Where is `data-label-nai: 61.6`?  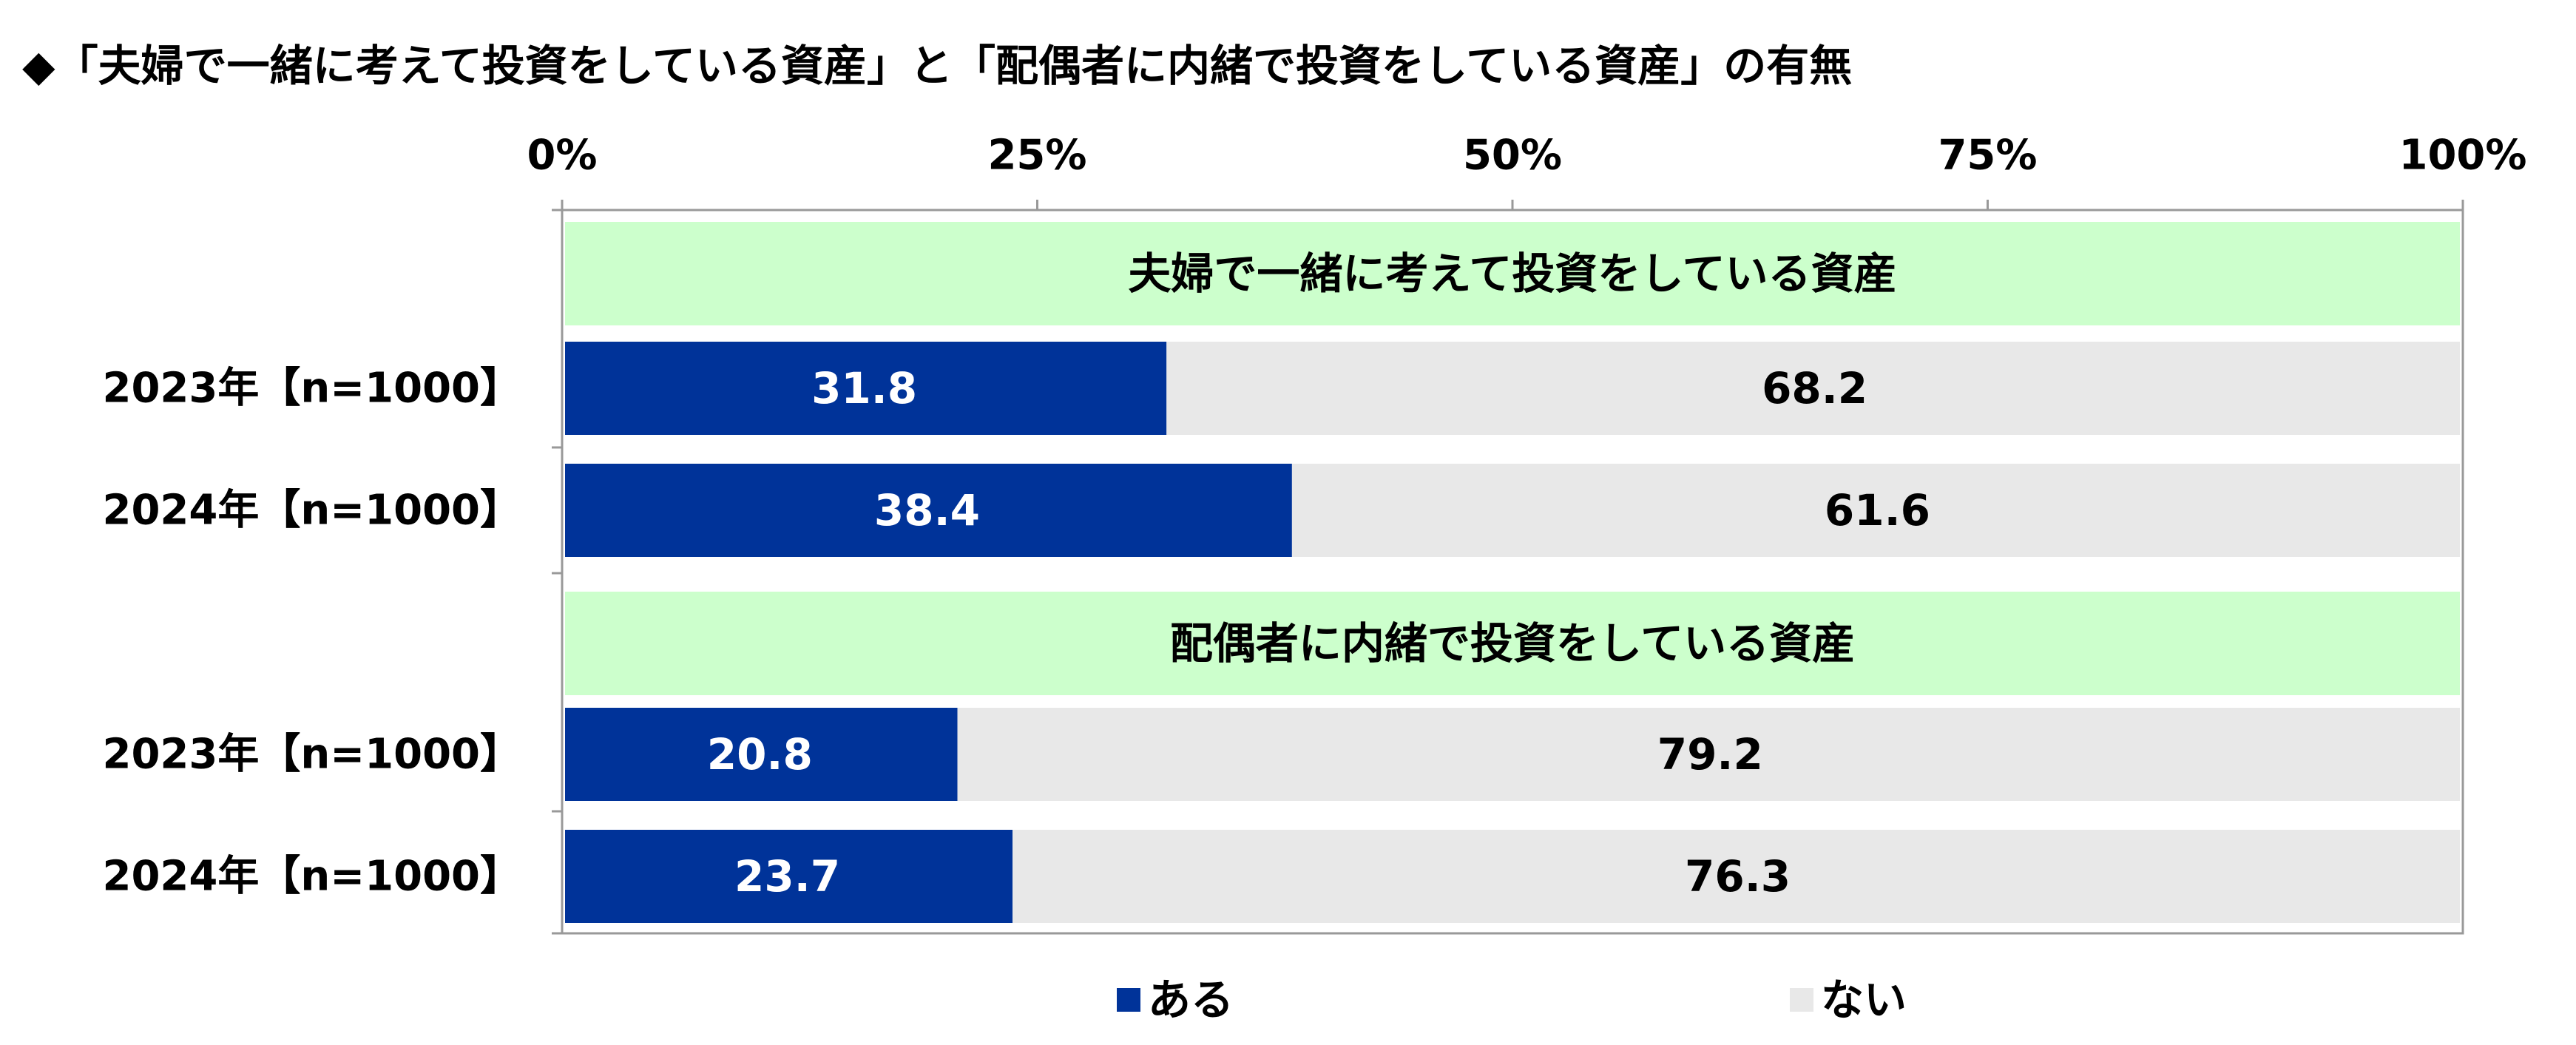
data-label-nai: 61.6 is located at coordinates (1877, 510).